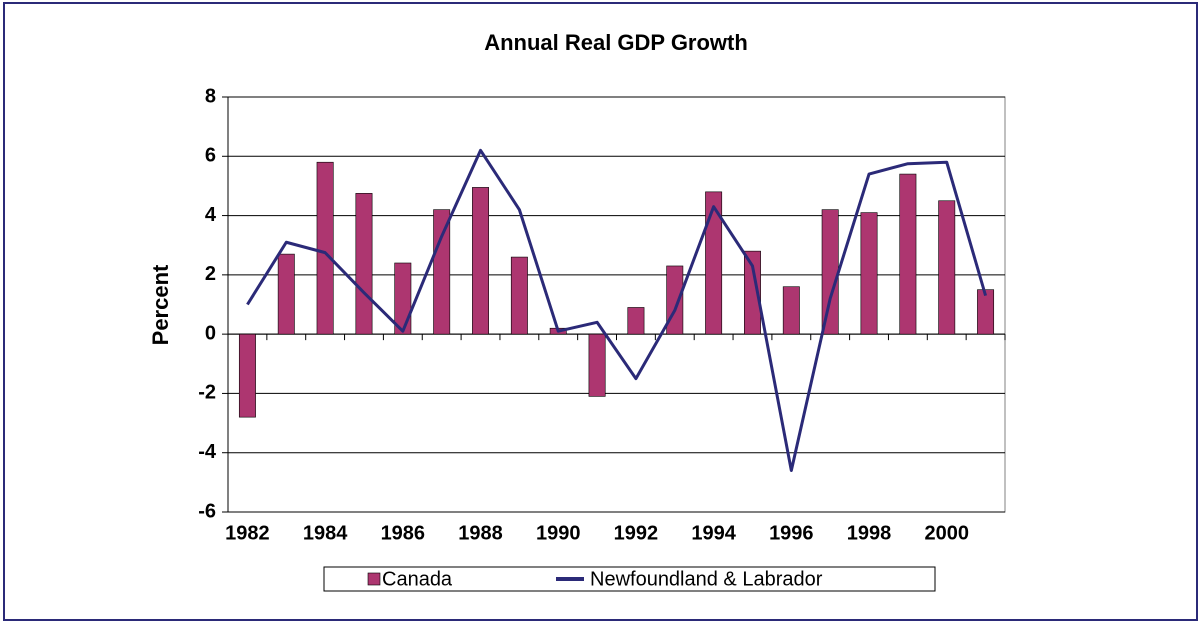 The height and width of the screenshot is (628, 1201). I want to click on y-tick-label: -4, so click(207, 452).